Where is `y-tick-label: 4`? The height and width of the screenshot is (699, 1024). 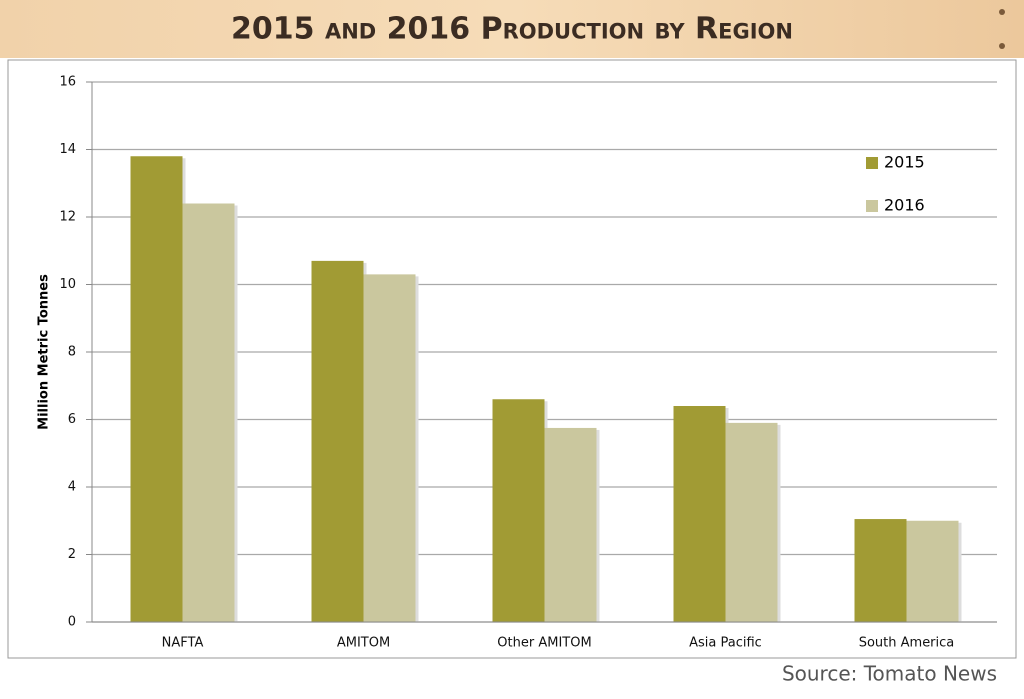 y-tick-label: 4 is located at coordinates (72, 487).